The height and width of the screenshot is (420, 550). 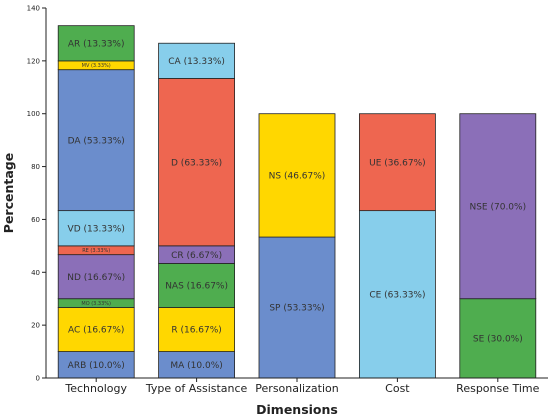 I want to click on y-tick-label: 80, so click(x=35, y=167).